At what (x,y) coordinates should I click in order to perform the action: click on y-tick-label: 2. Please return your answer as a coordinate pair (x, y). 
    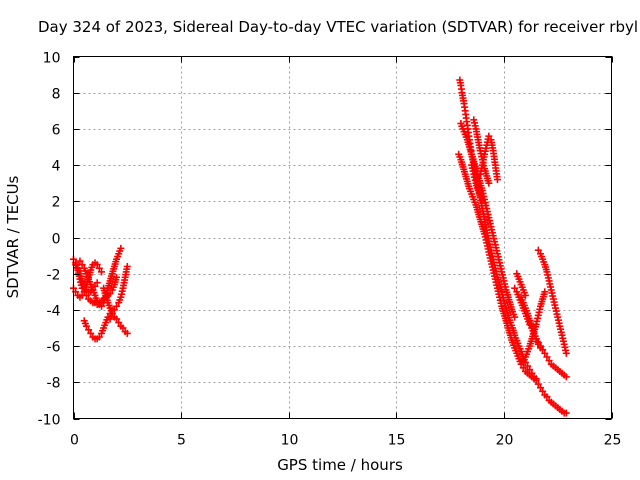
    Looking at the image, I should click on (56, 203).